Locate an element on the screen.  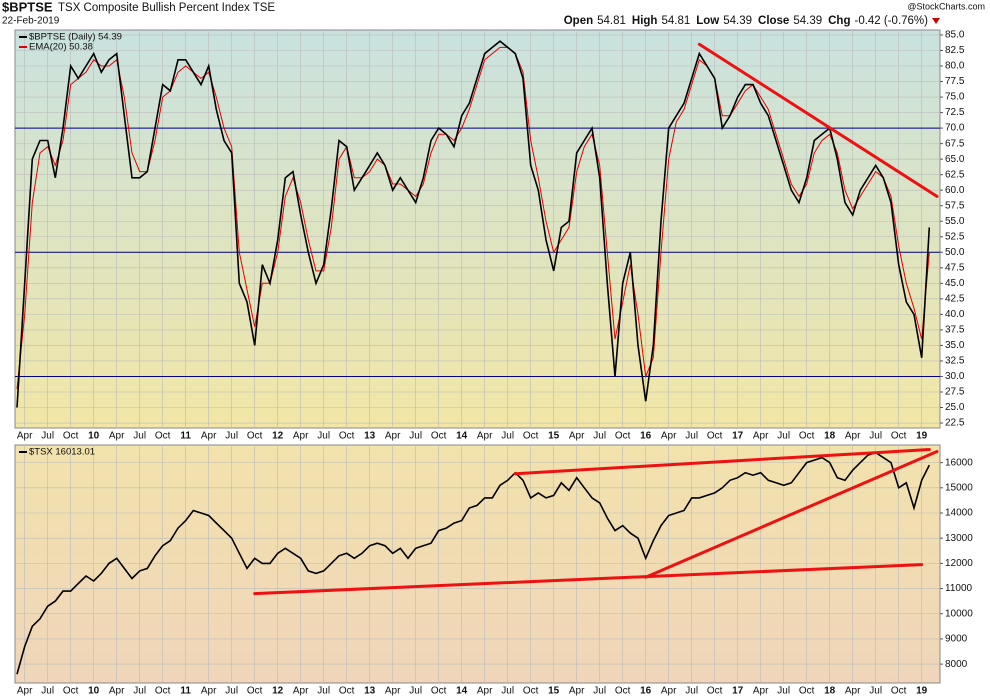
y-tick-label: 8000 is located at coordinates (956, 664).